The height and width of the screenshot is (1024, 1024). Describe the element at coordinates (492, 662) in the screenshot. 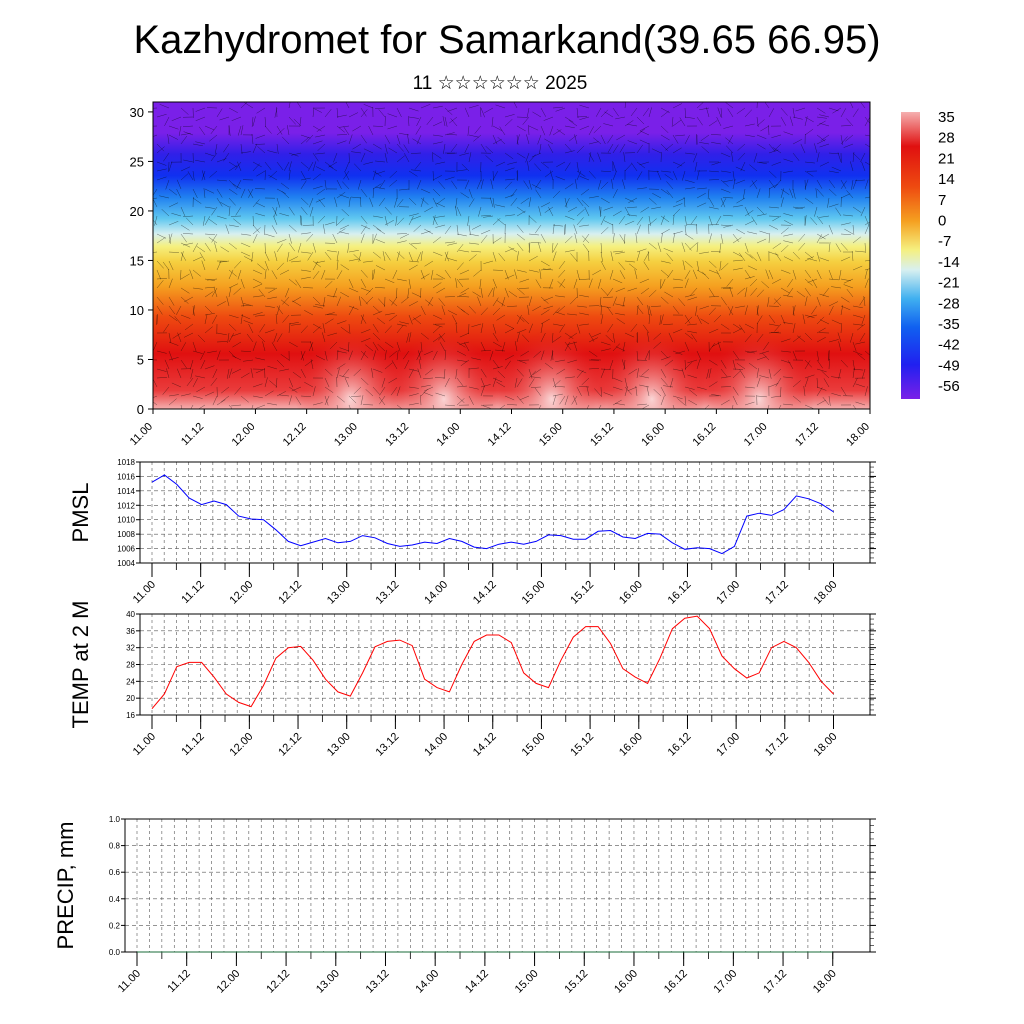

I see `series-line` at that location.